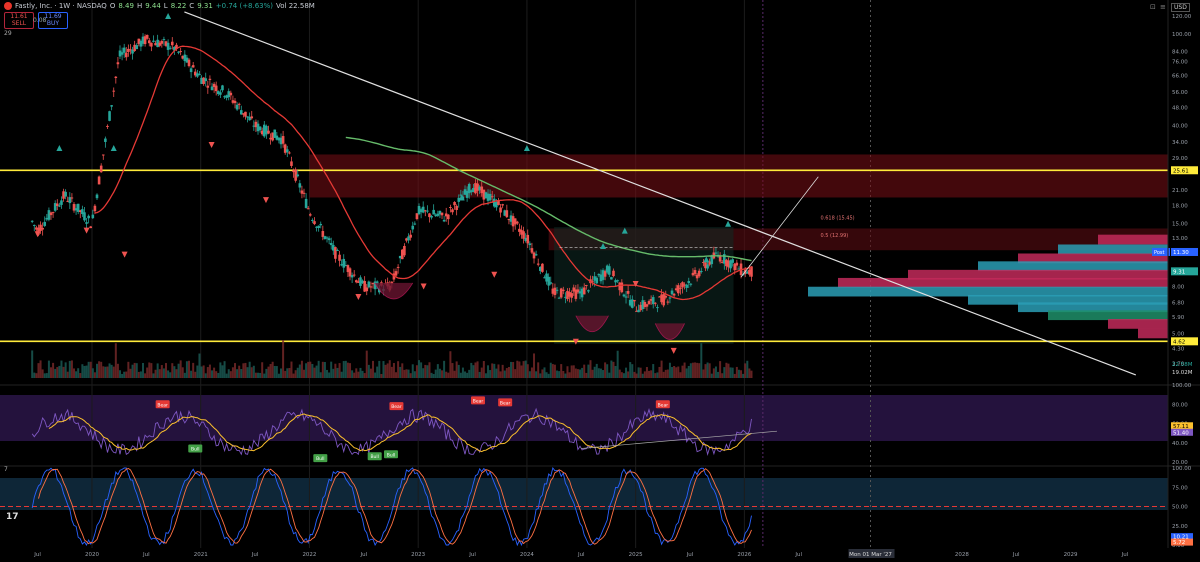 This screenshot has height=562, width=1200. Describe the element at coordinates (6, 469) in the screenshot. I see `stoch-pane-label: 7` at that location.